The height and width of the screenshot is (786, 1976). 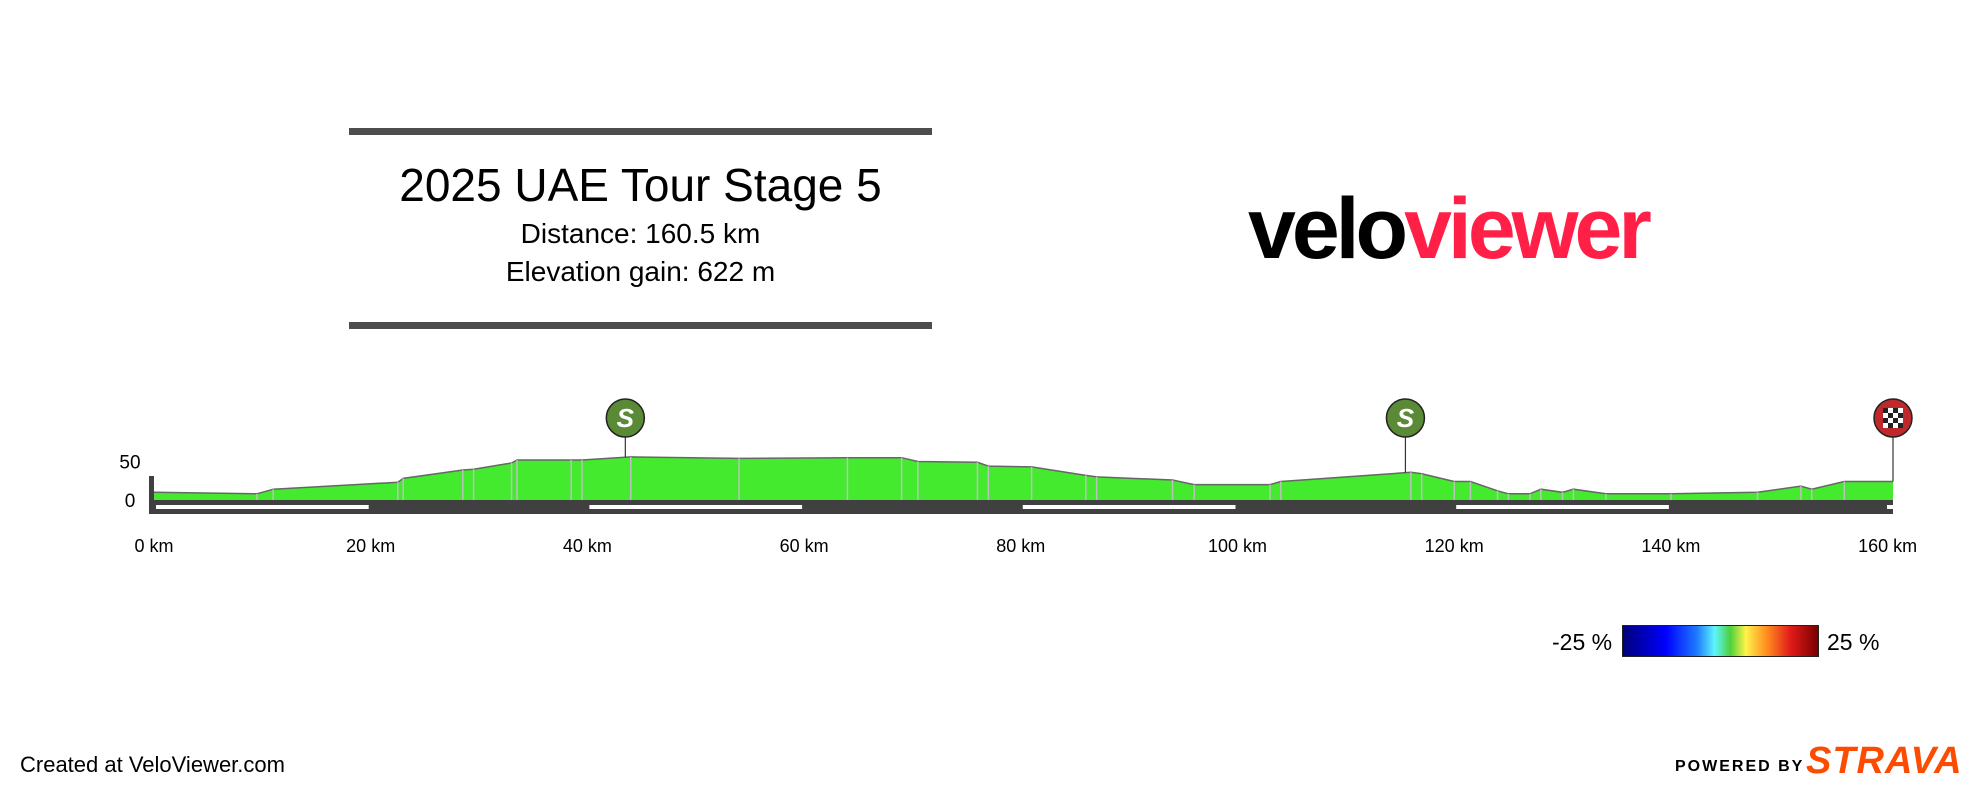 I want to click on profile-area-group, so click(x=1023, y=478).